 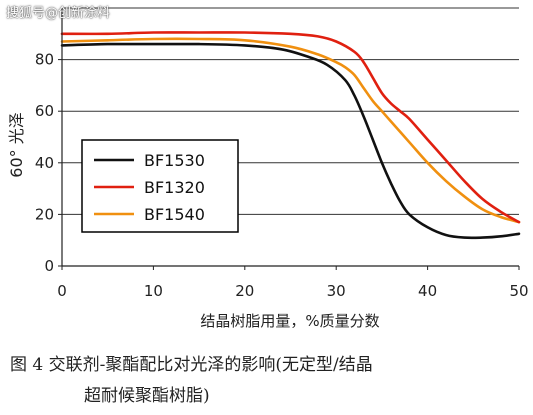 I want to click on legend: BF1530 BF1320 BF1540, so click(x=160, y=186).